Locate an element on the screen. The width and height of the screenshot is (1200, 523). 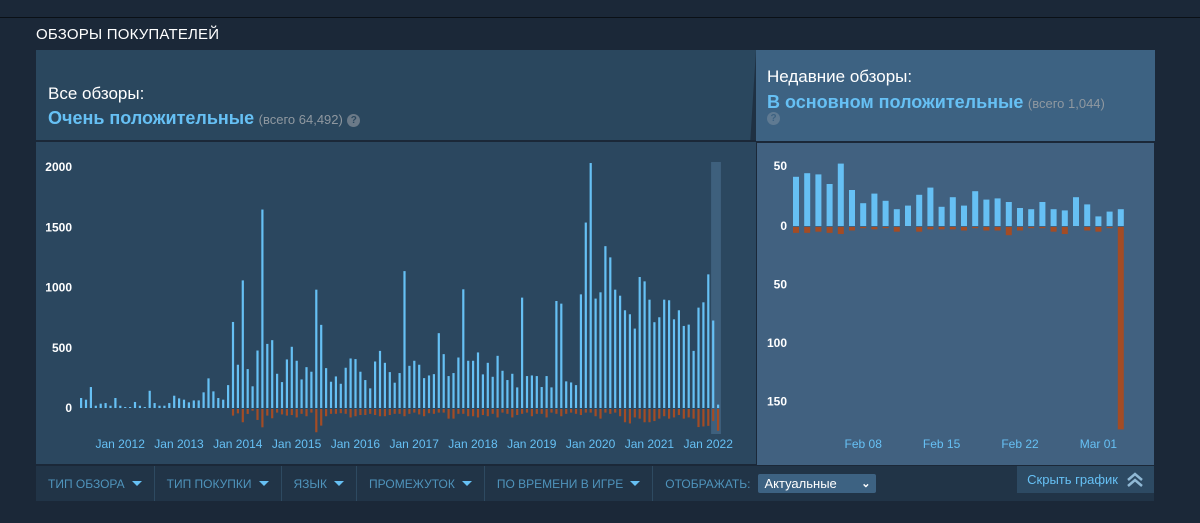
filter-label: ЯЗЫК is located at coordinates (310, 483).